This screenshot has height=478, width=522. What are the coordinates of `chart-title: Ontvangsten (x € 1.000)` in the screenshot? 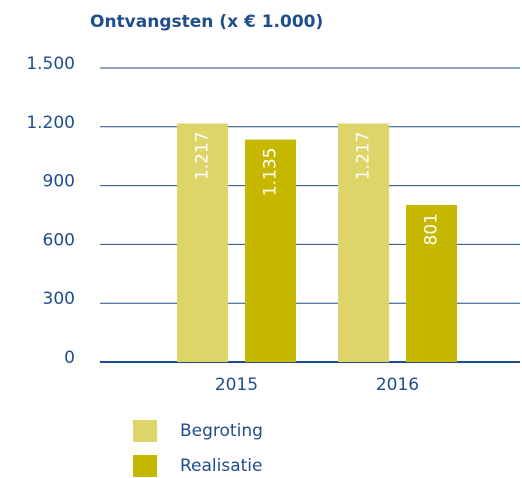 It's located at (206, 22).